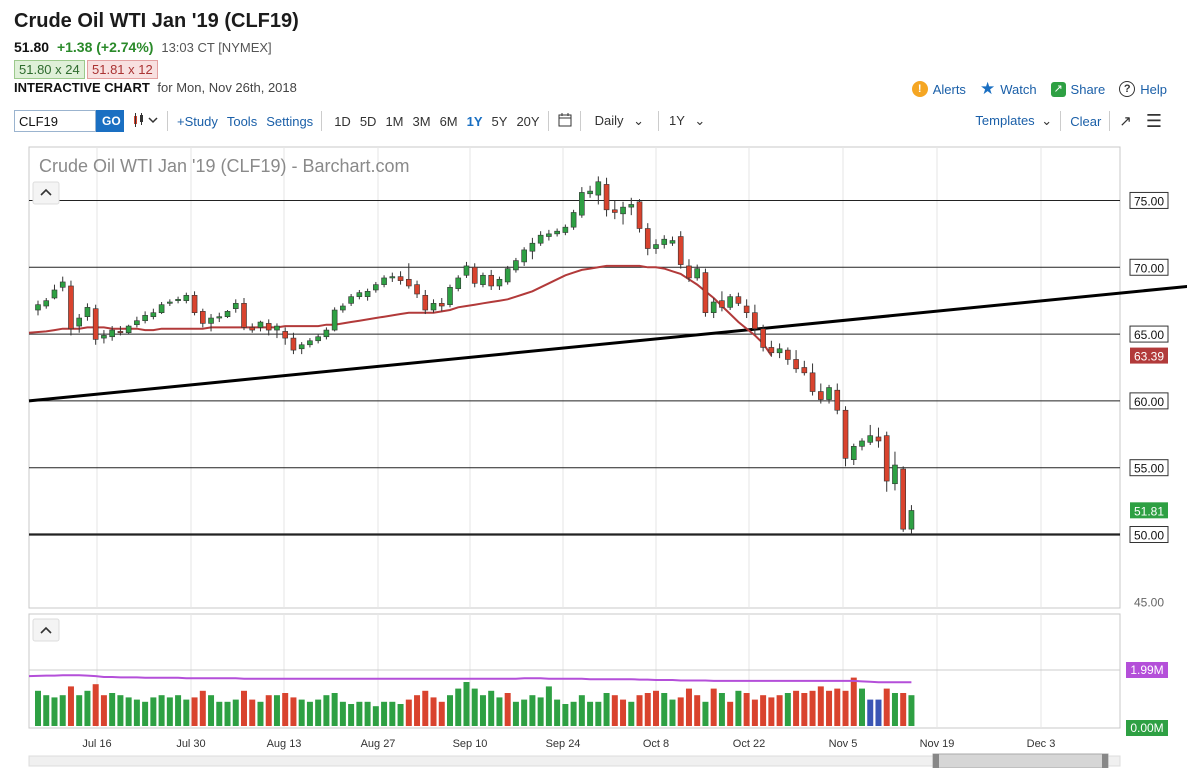 The height and width of the screenshot is (768, 1187). What do you see at coordinates (1077, 89) in the screenshot?
I see `share-link: ↗ Share` at bounding box center [1077, 89].